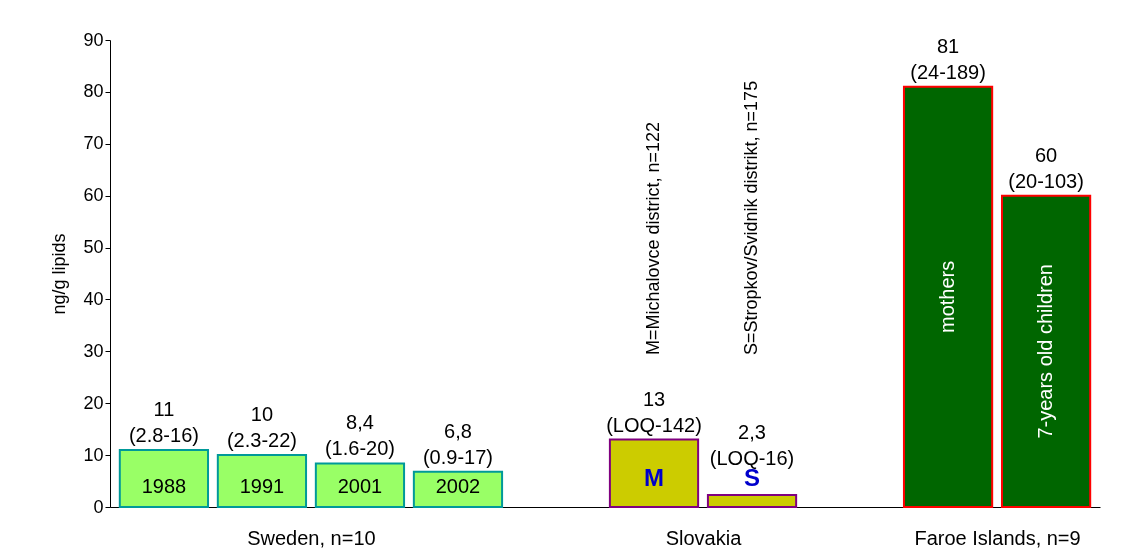 The height and width of the screenshot is (555, 1148). I want to click on y-tick-label: 50, so click(93, 247).